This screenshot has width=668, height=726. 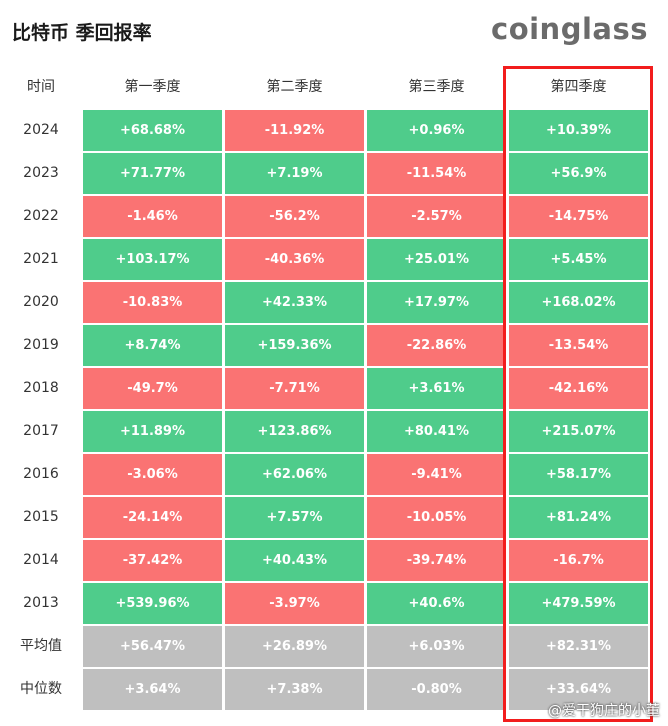 I want to click on page-title: 比特币 季回报率, so click(x=82, y=33).